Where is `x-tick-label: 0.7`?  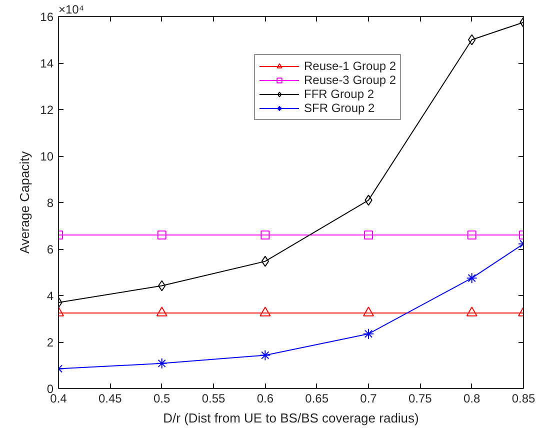
x-tick-label: 0.7 is located at coordinates (369, 399).